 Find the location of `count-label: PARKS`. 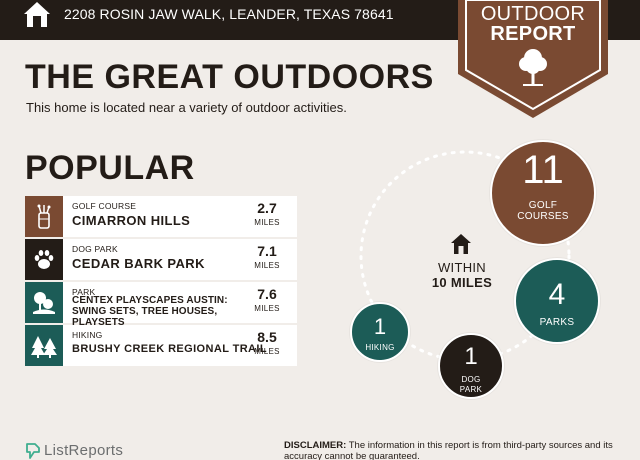

count-label: PARKS is located at coordinates (557, 322).